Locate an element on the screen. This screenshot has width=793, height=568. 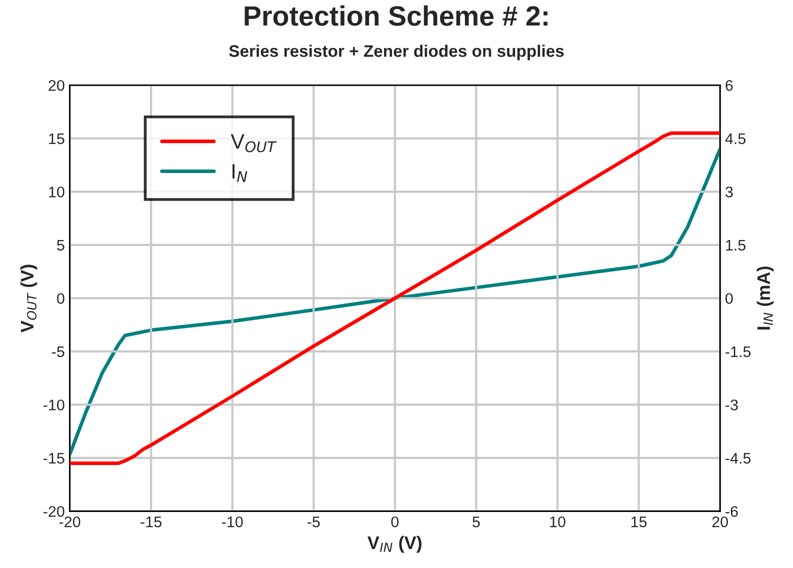
y-tick-label: 0 is located at coordinates (60, 298).